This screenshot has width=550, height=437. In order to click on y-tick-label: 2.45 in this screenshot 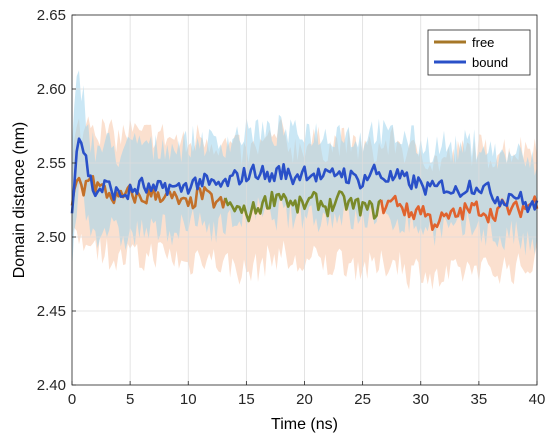, I will do `click(51, 311)`.